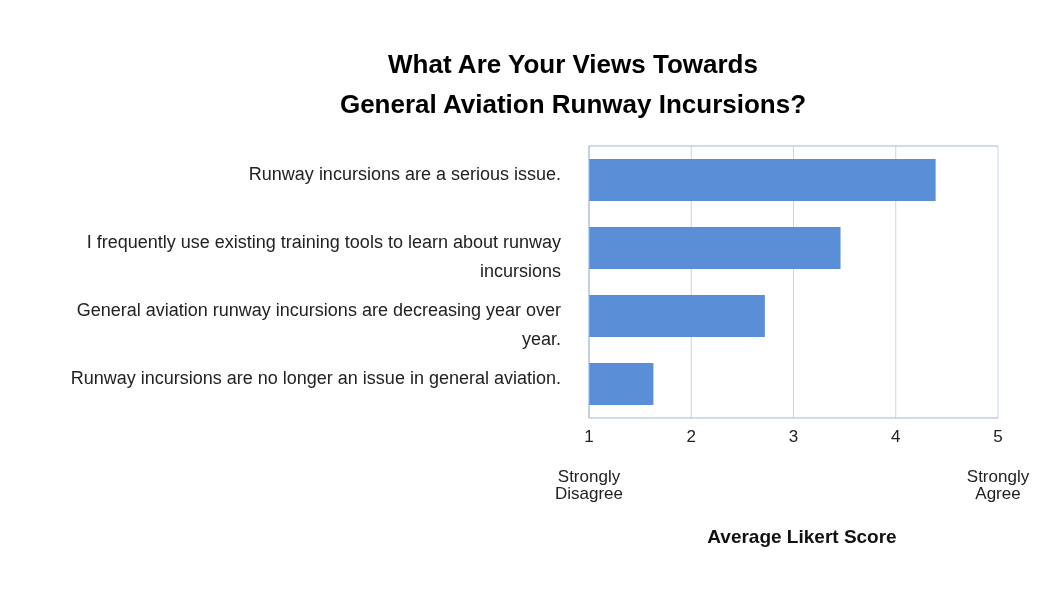 This screenshot has width=1052, height=603. I want to click on x-tick-label: 1, so click(589, 436).